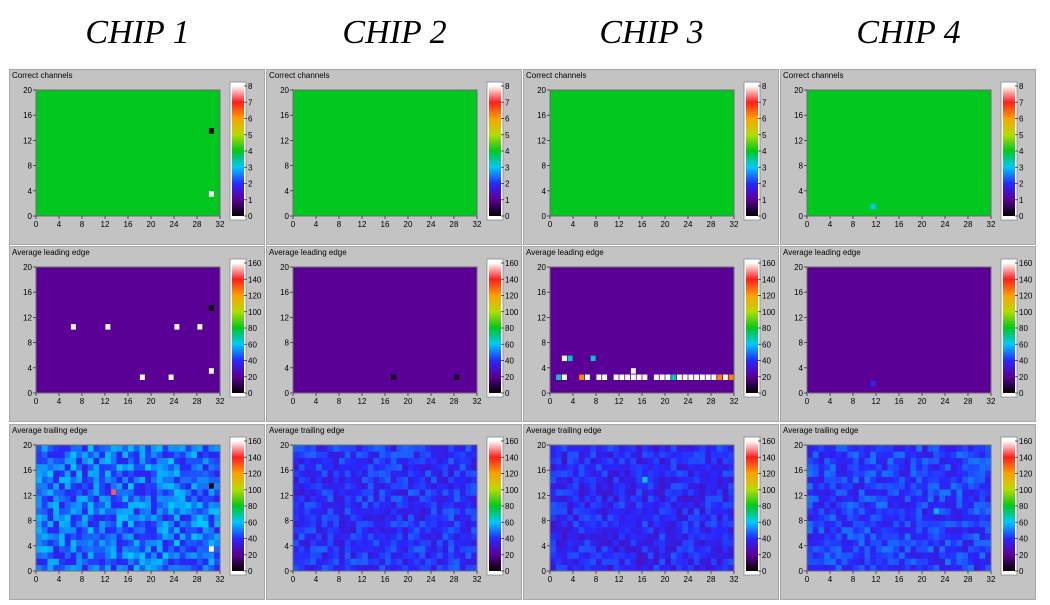  I want to click on colorbar-tick-label: 160, so click(1026, 441).